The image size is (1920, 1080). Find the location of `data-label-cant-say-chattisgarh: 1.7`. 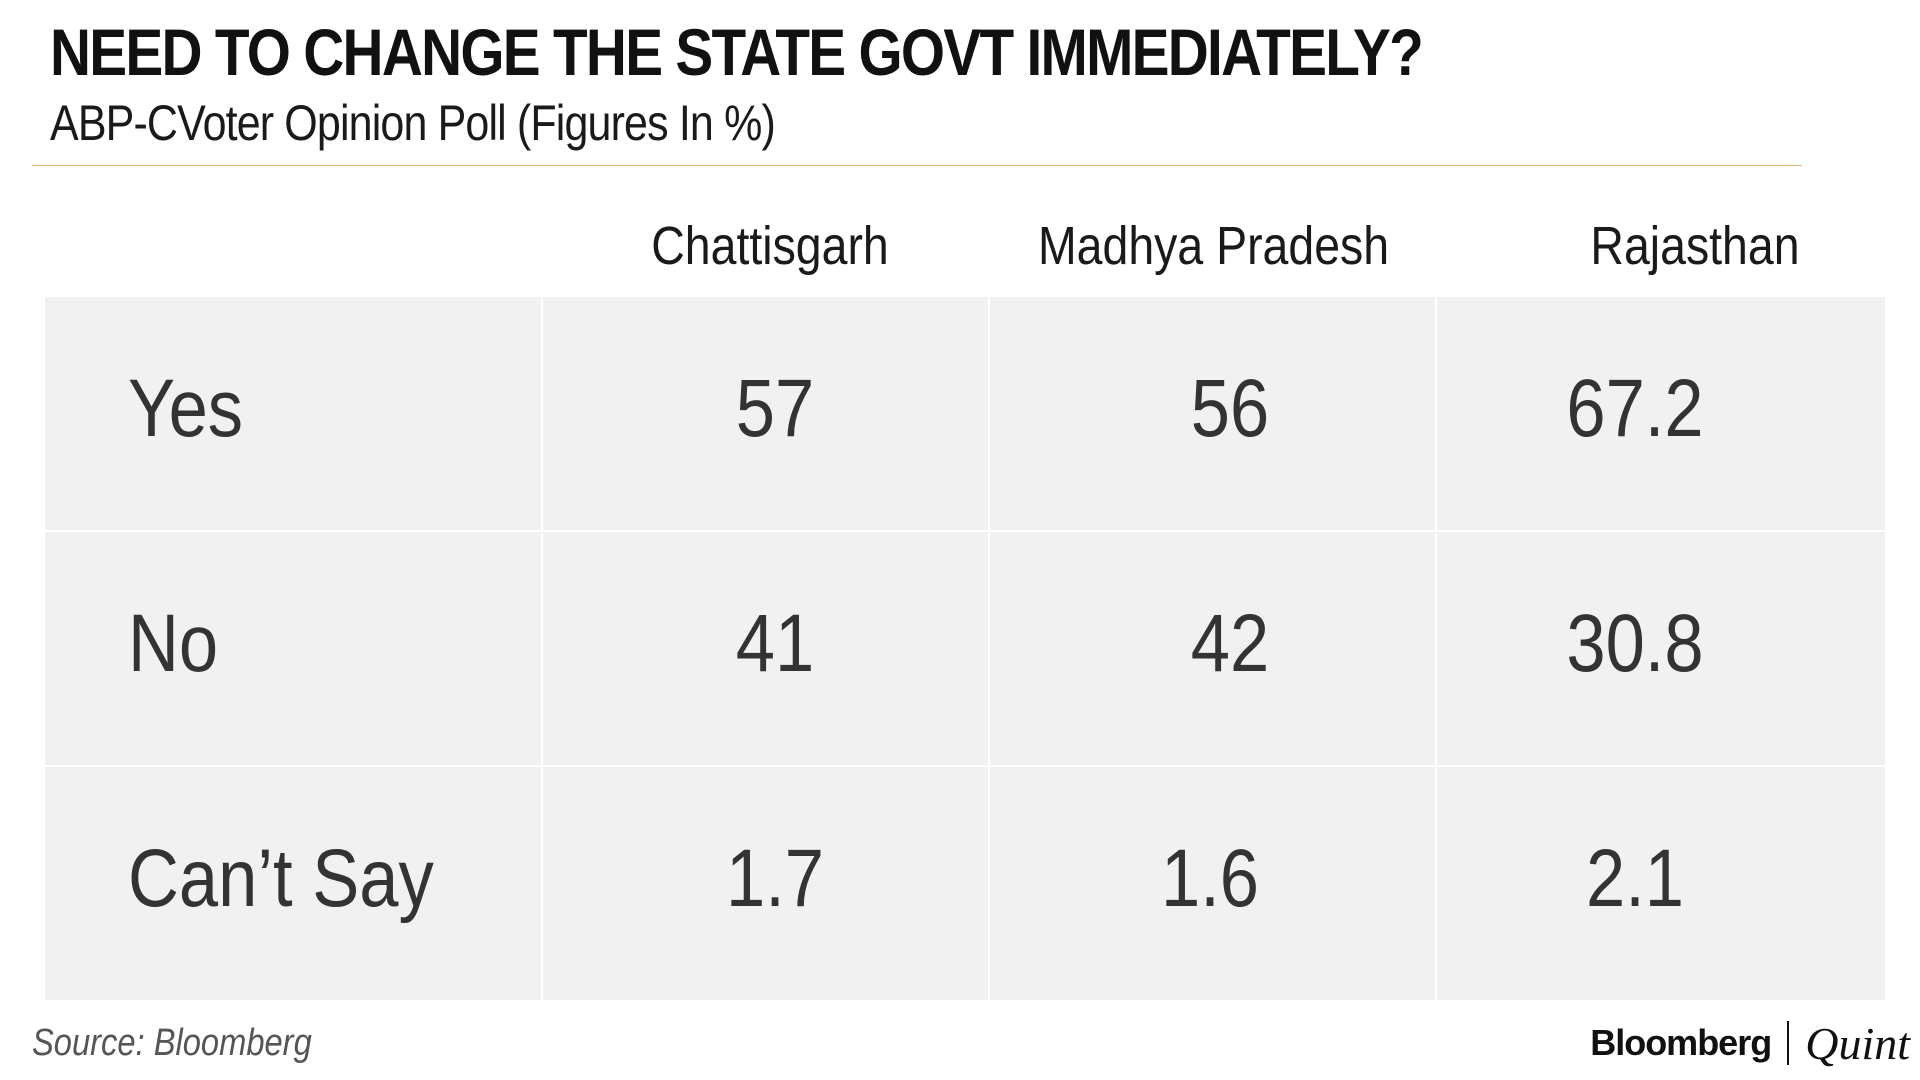

data-label-cant-say-chattisgarh: 1.7 is located at coordinates (775, 878).